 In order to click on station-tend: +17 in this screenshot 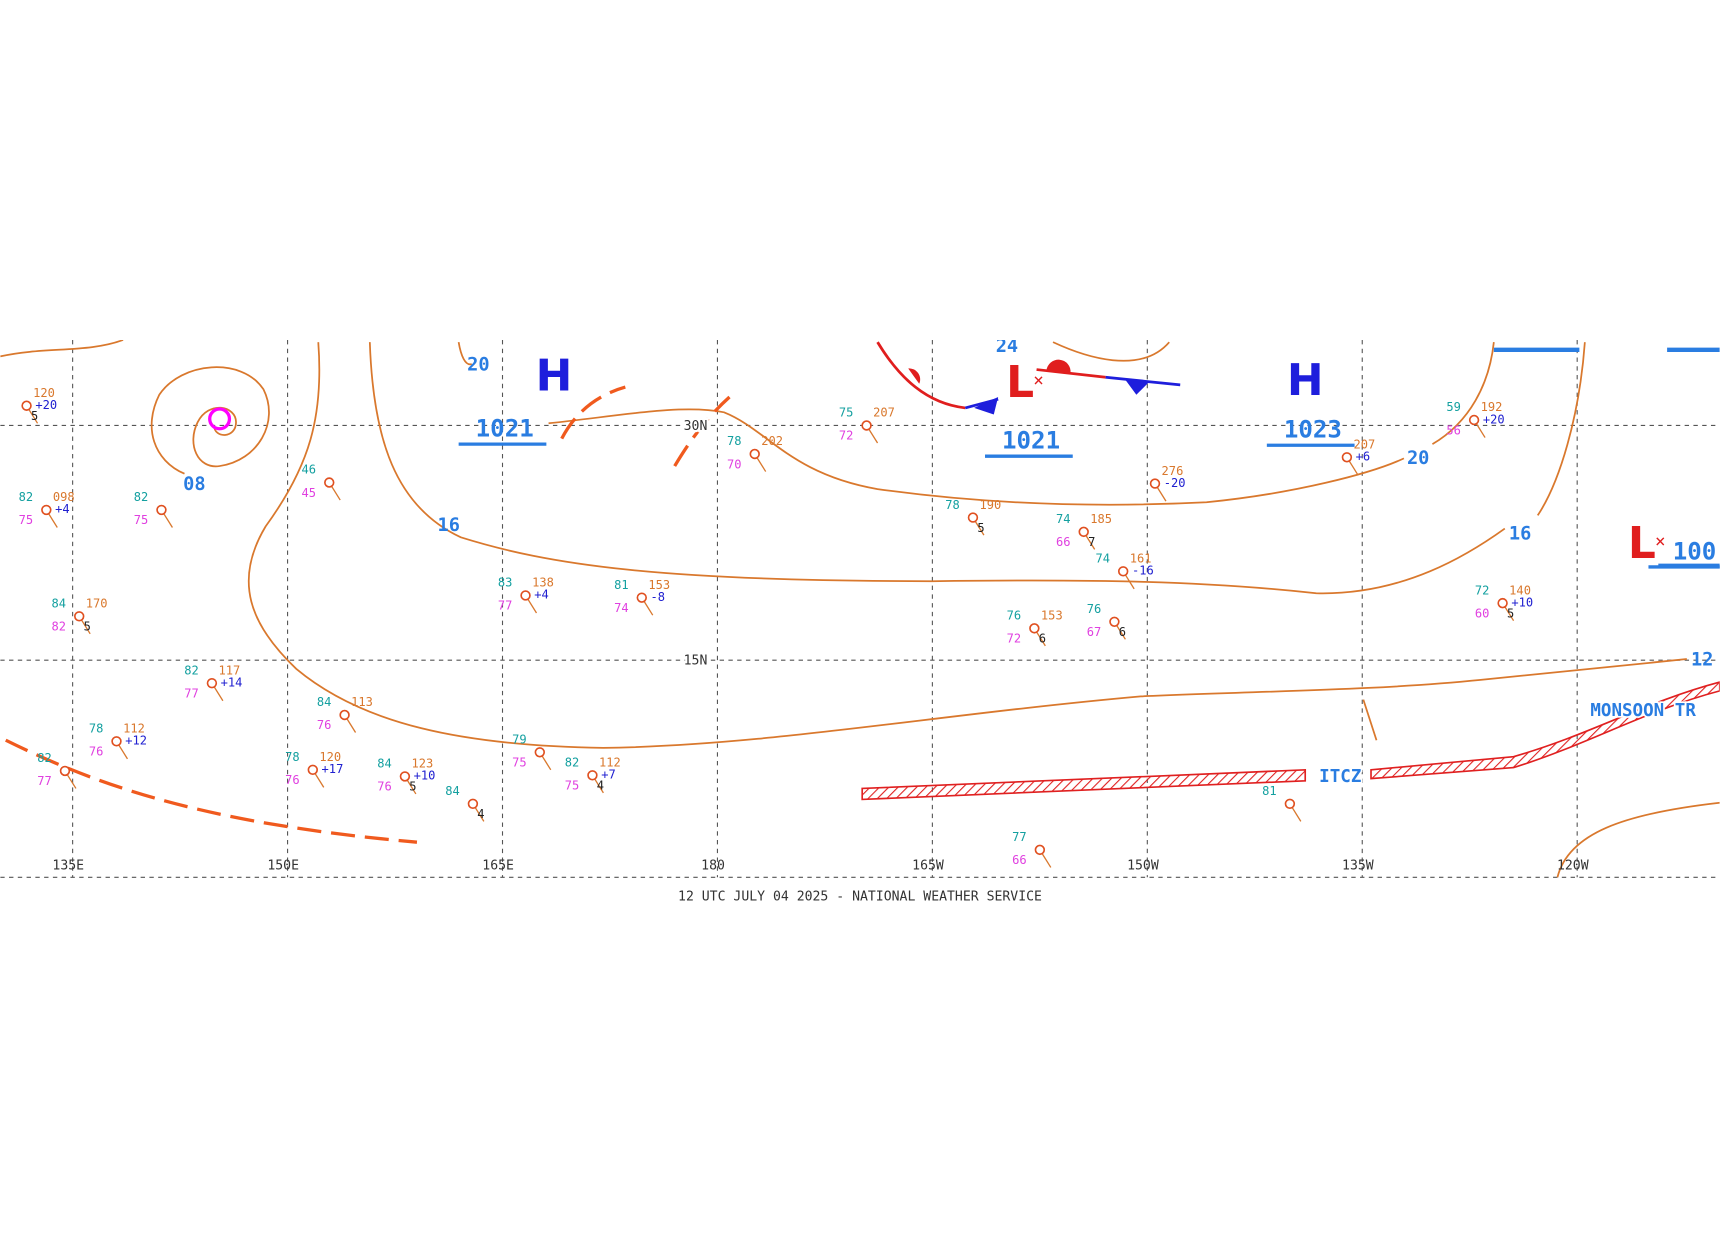, I will do `click(333, 769)`.